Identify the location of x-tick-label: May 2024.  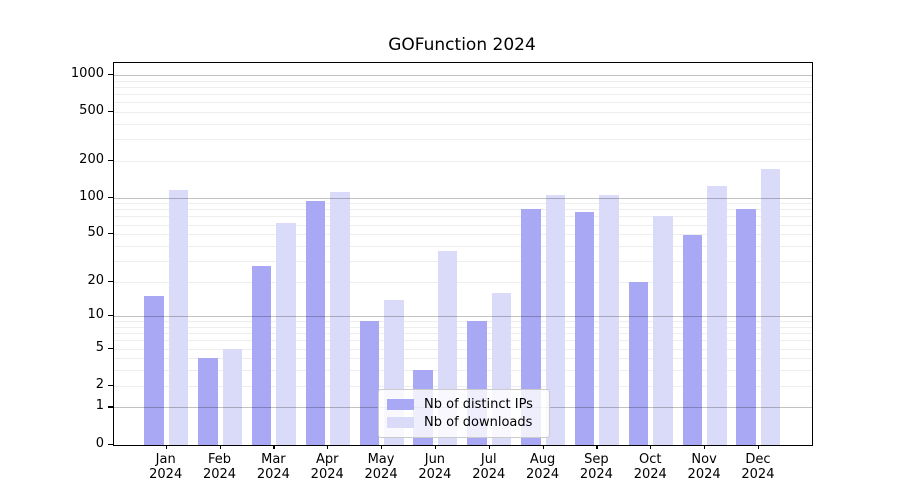
(381, 467).